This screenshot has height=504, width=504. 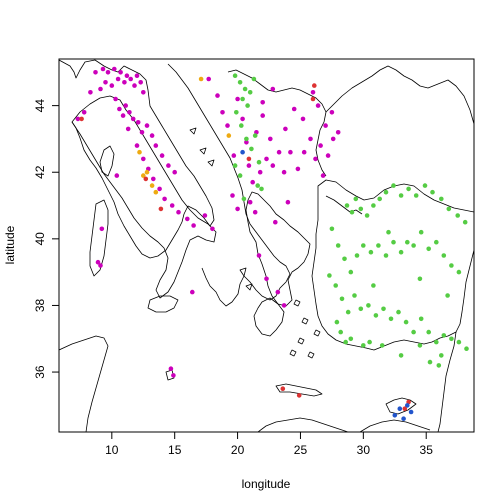 I want to click on y-tick-label: 42, so click(x=40, y=172).